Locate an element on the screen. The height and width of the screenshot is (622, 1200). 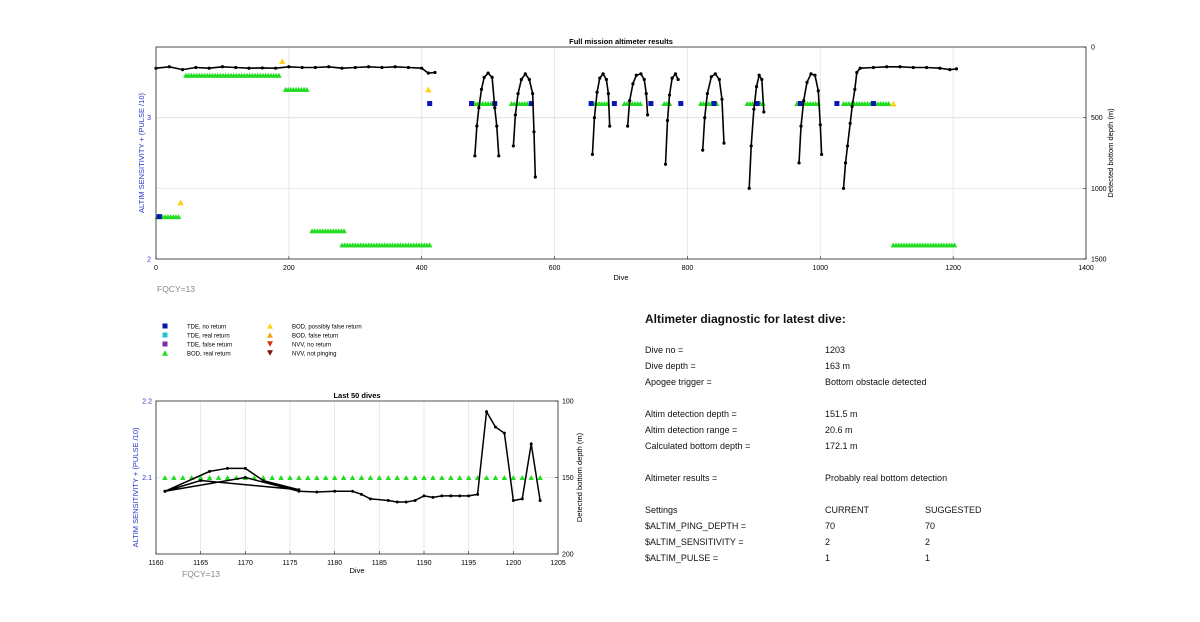
right-tick-label: 150 is located at coordinates (568, 478).